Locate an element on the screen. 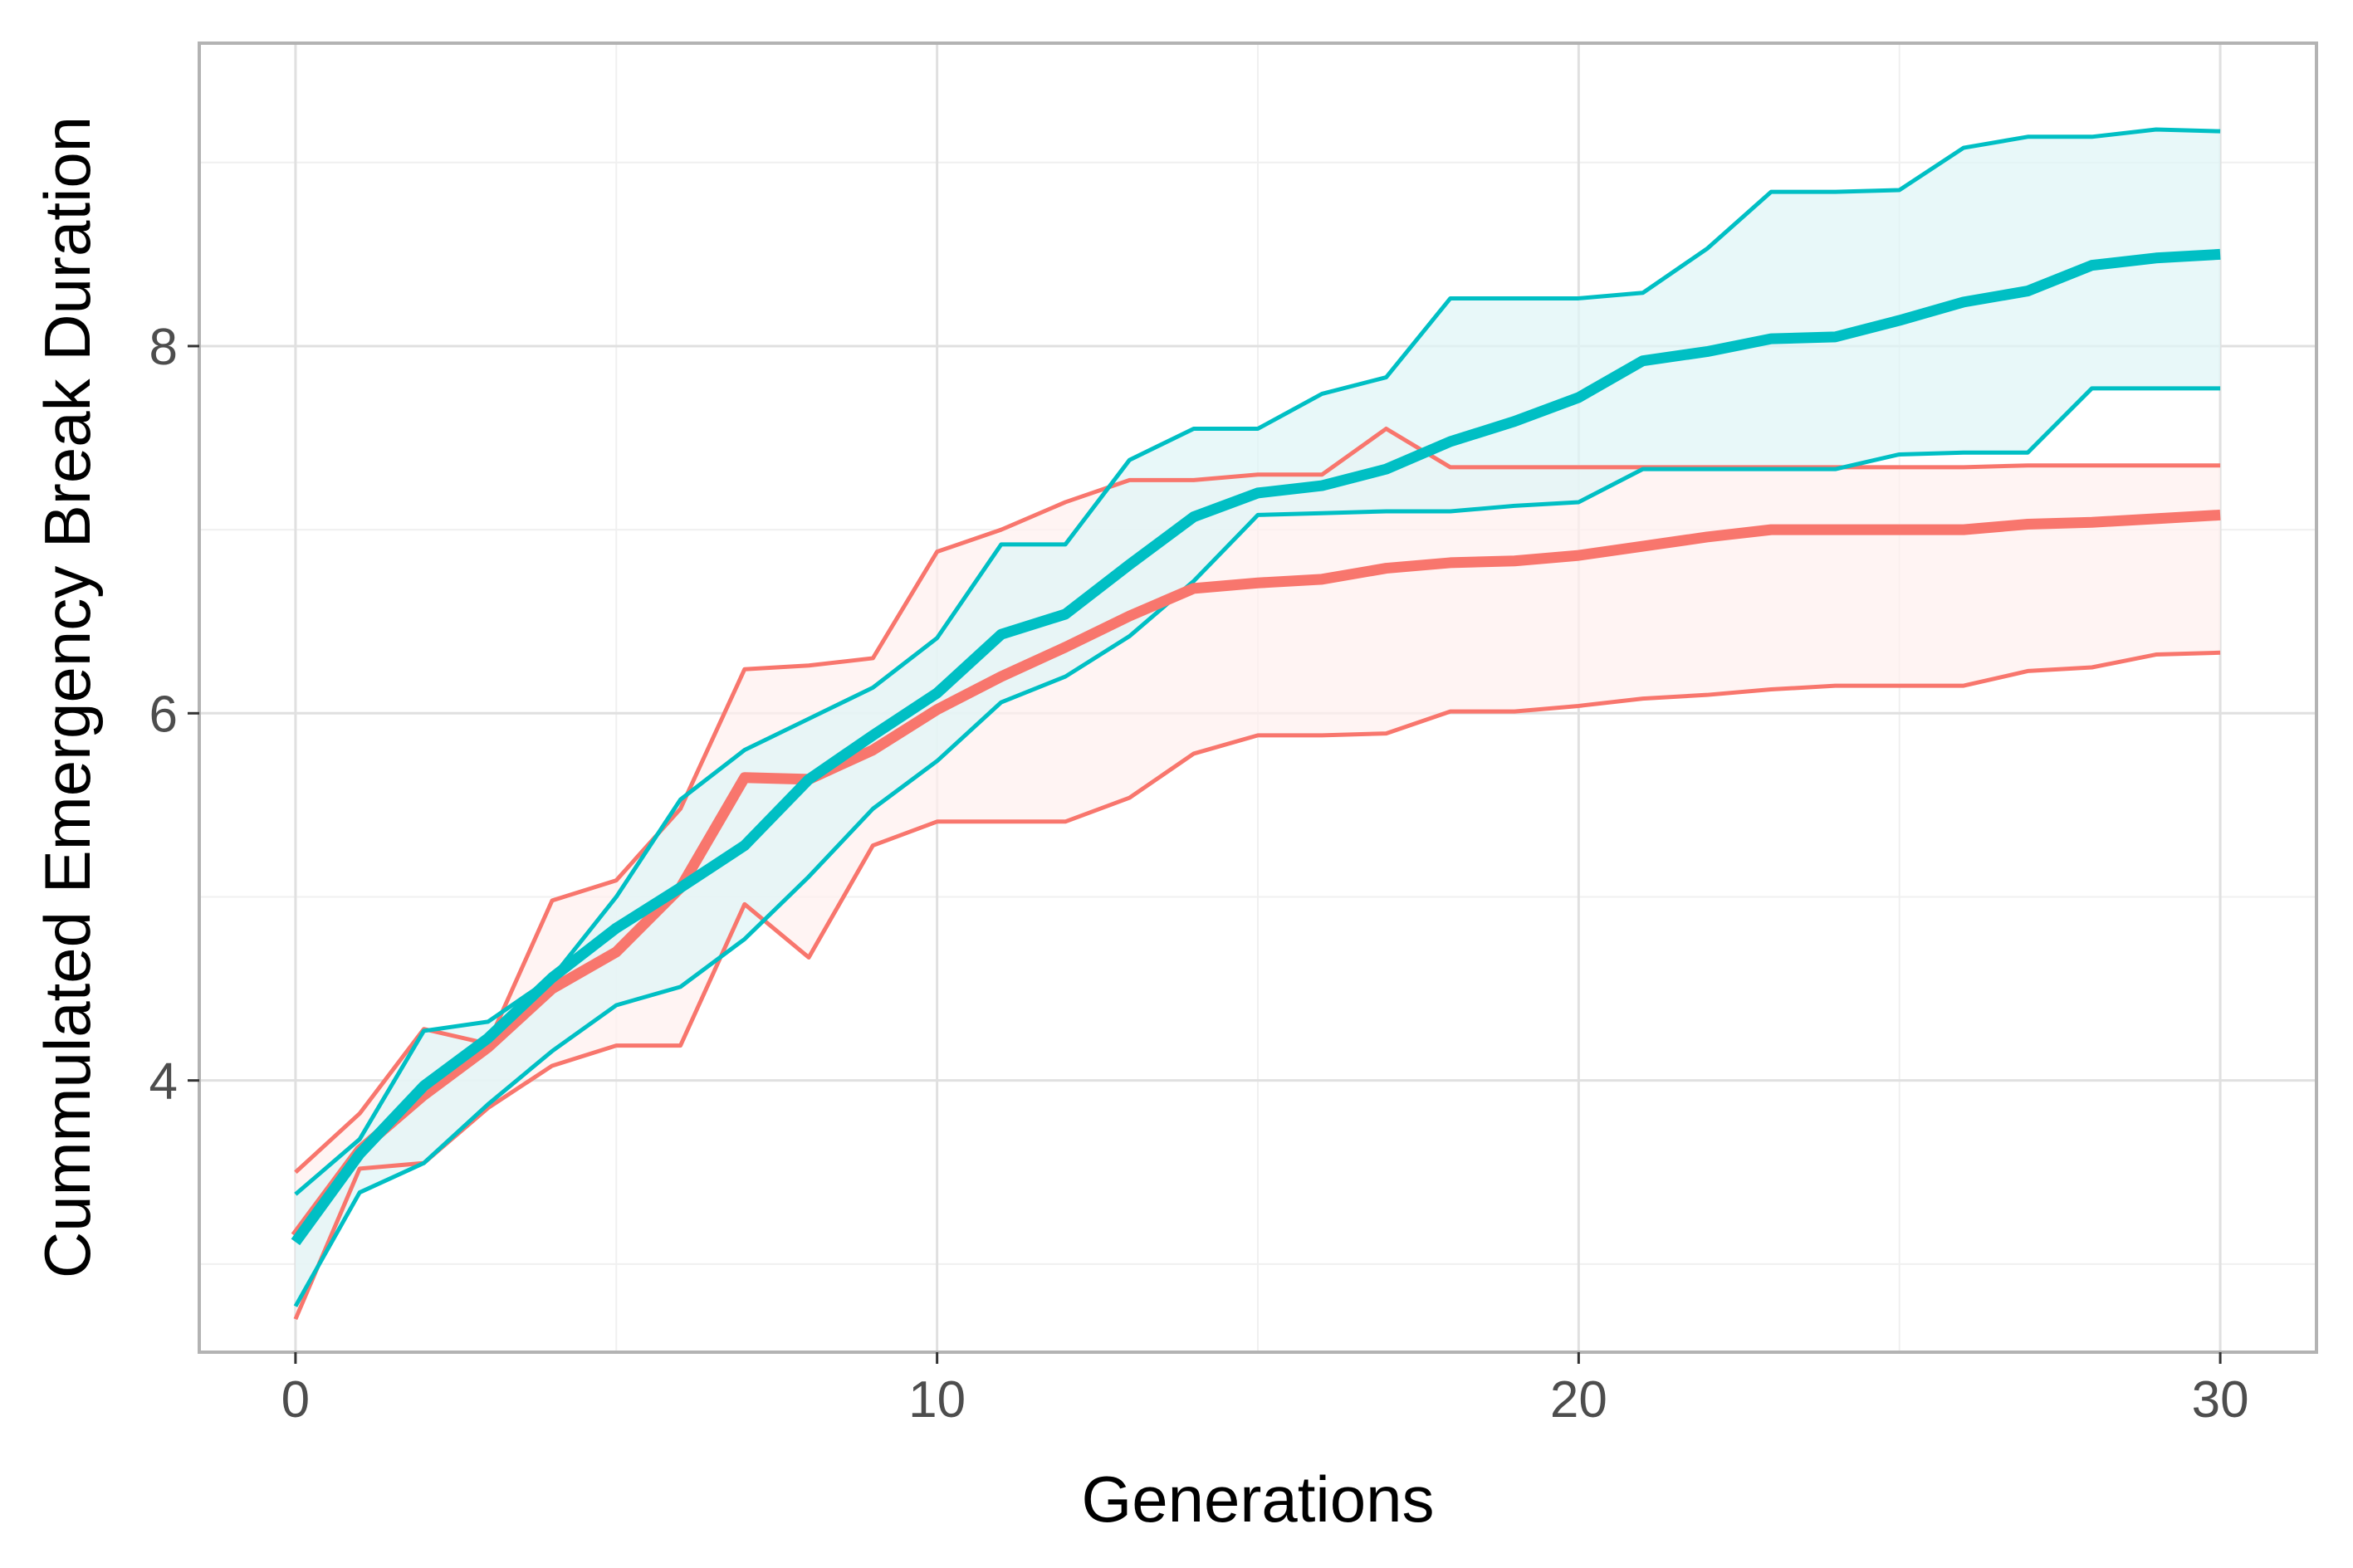 Image resolution: width=2353 pixels, height=1568 pixels. y-tick-label: 4 is located at coordinates (164, 1082).